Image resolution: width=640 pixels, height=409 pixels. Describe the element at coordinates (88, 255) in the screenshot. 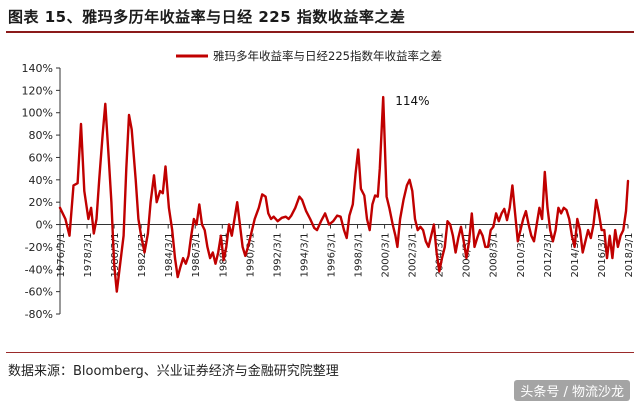

I see `x-tick-label: 1978/3/1` at that location.